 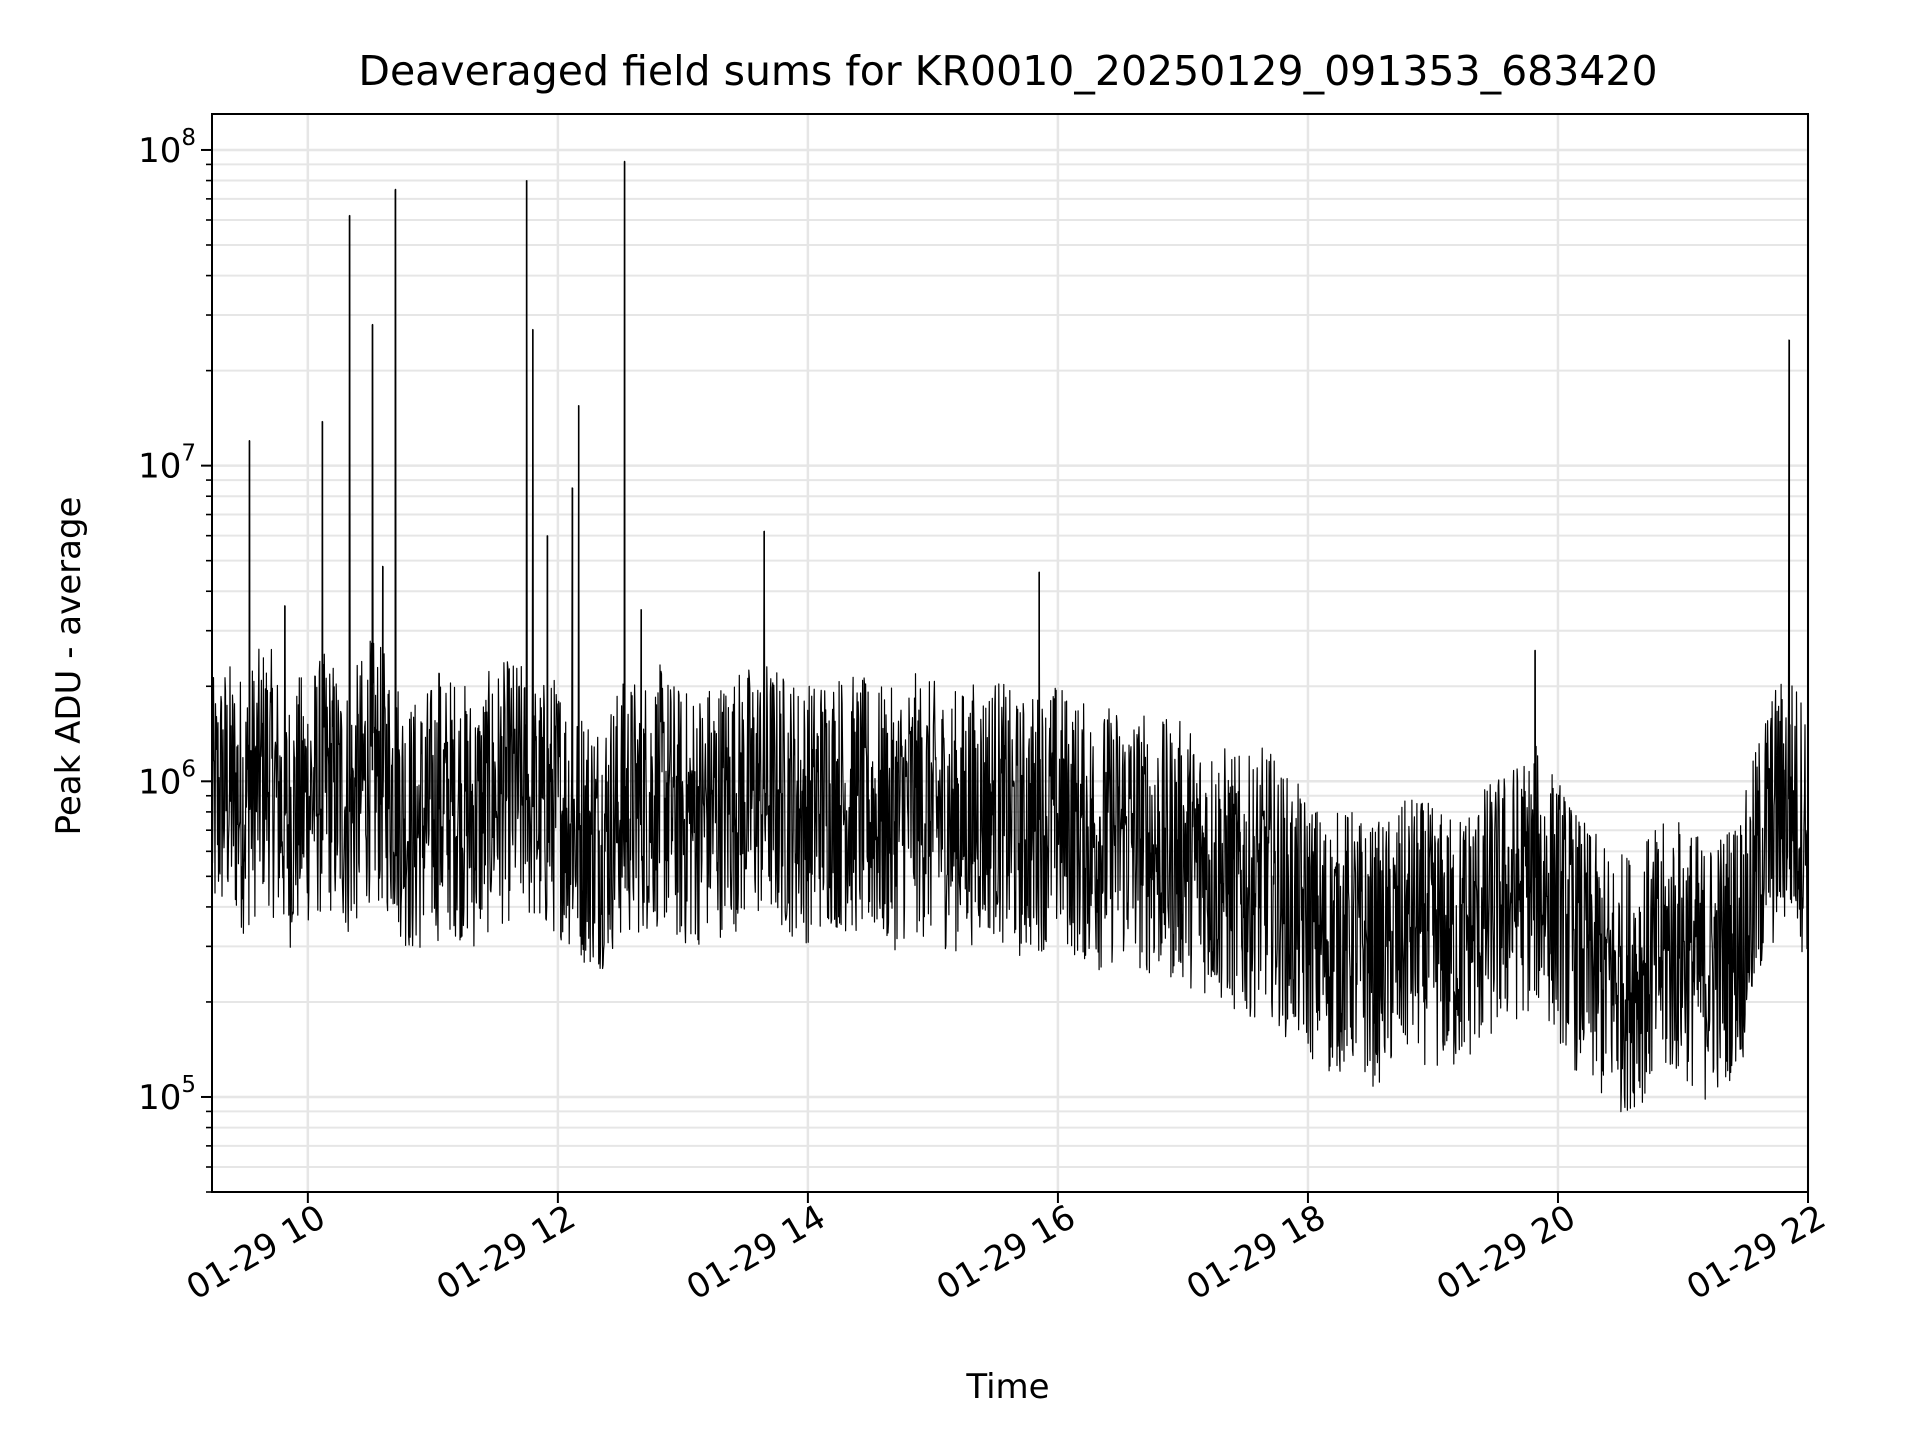 I want to click on y-axis-label: Peak ADU - average, so click(x=69, y=666).